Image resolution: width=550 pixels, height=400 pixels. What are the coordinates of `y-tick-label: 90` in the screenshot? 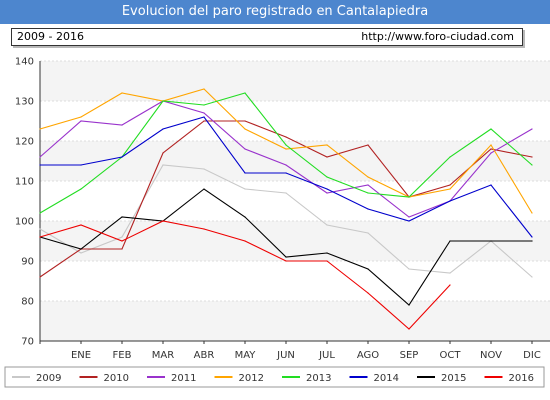 It's located at (27, 262).